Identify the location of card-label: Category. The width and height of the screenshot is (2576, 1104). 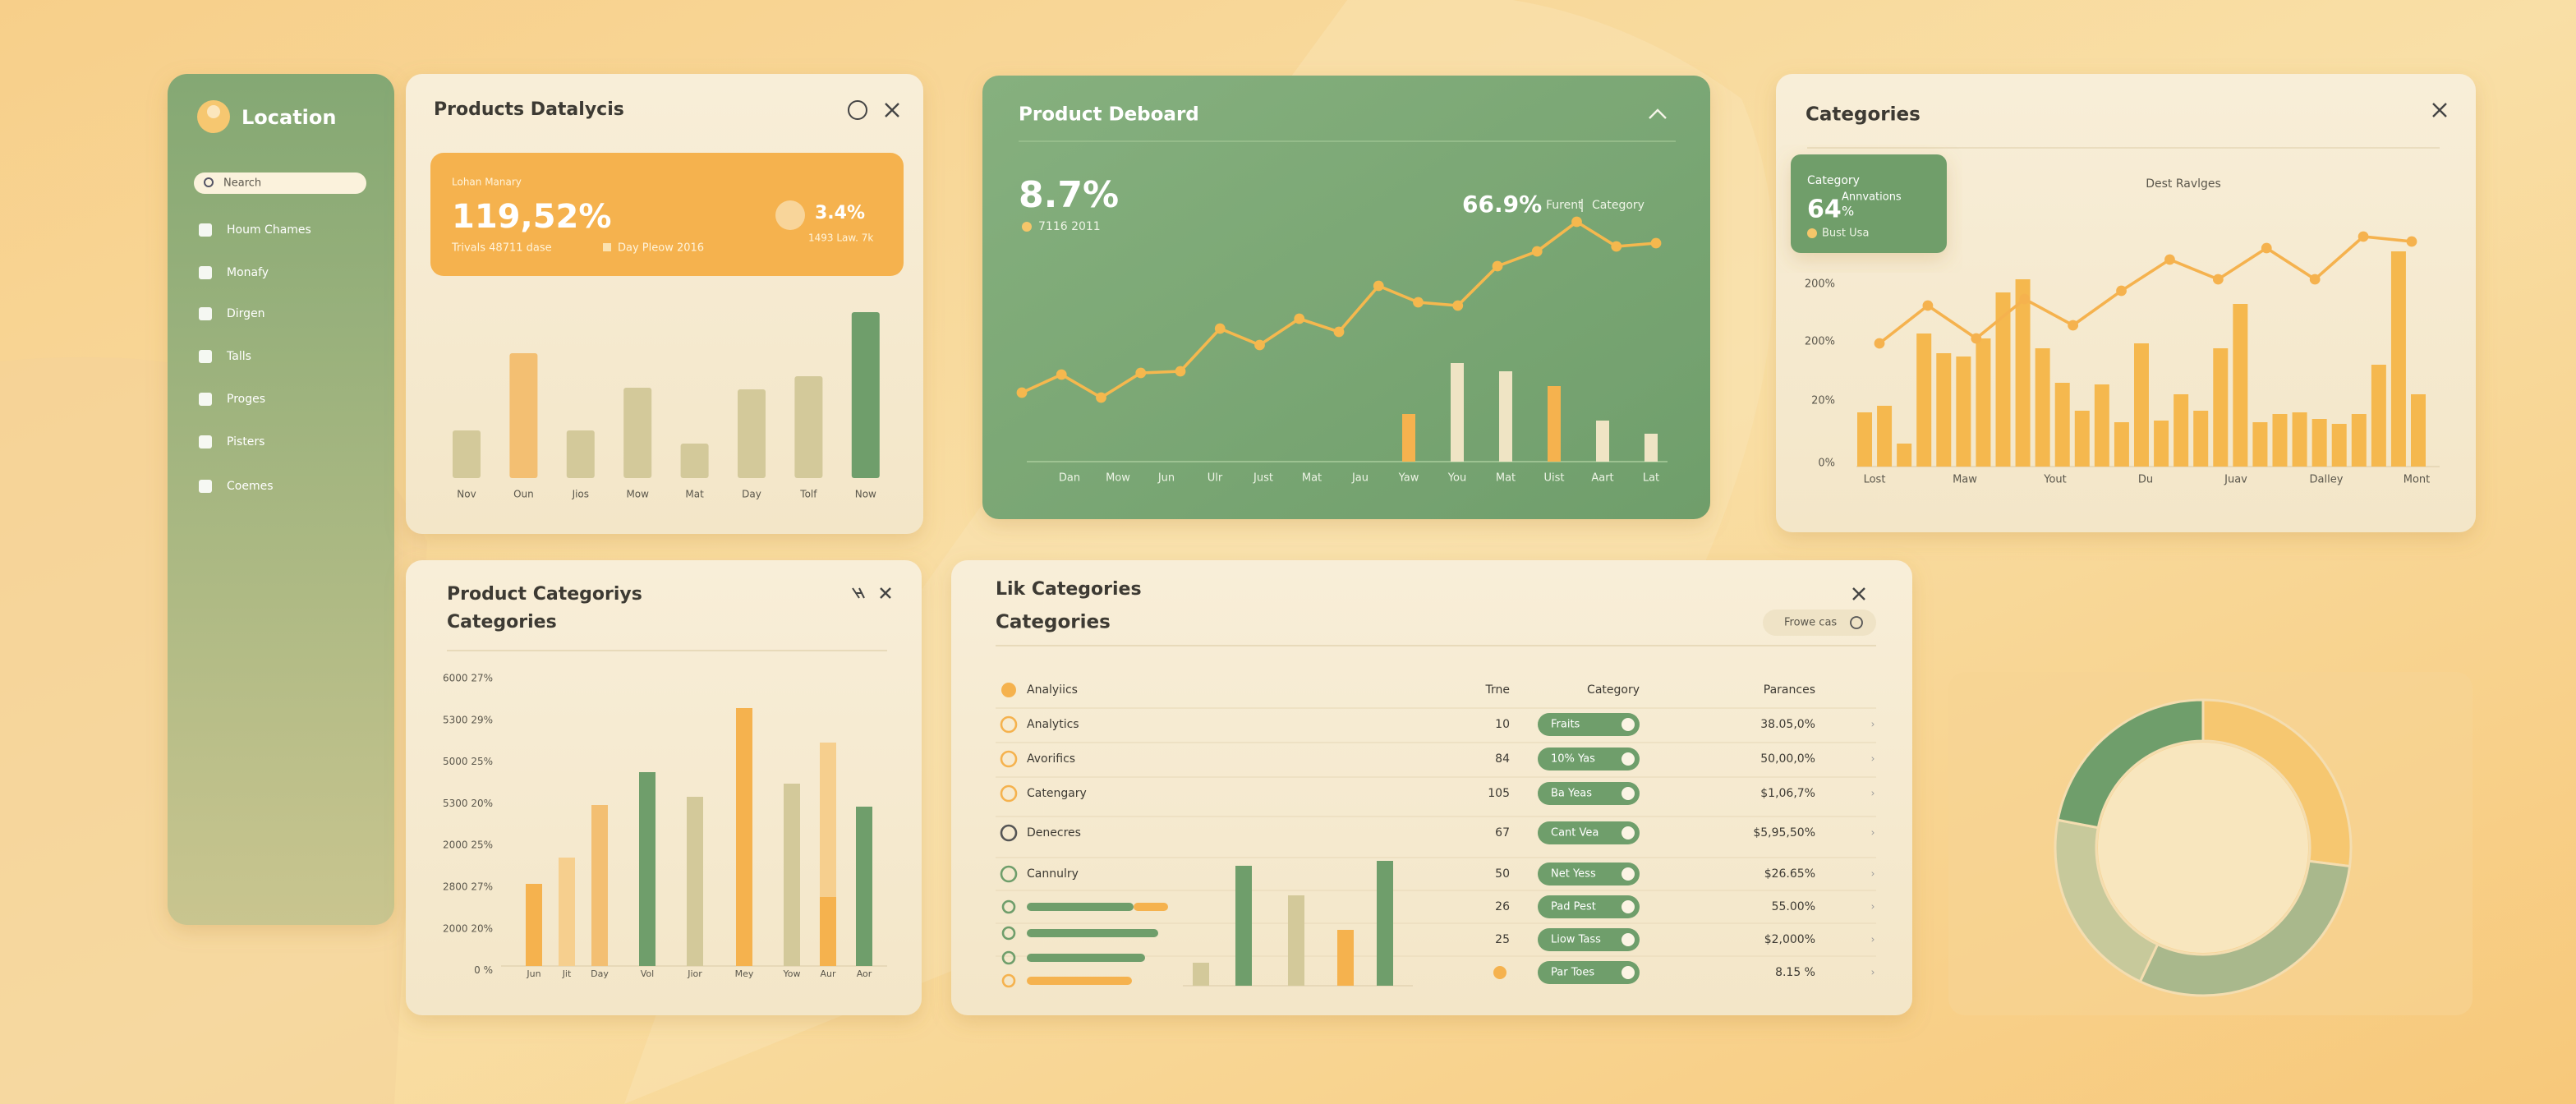
(1834, 180).